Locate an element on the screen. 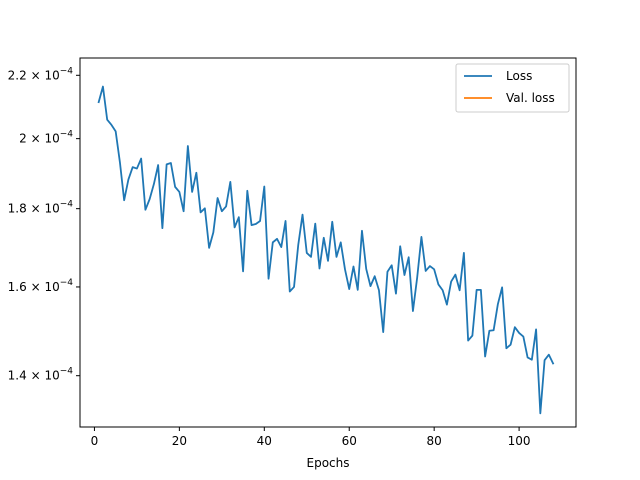 Image resolution: width=640 pixels, height=480 pixels. legend-label-val-loss: Val. loss is located at coordinates (530, 98).